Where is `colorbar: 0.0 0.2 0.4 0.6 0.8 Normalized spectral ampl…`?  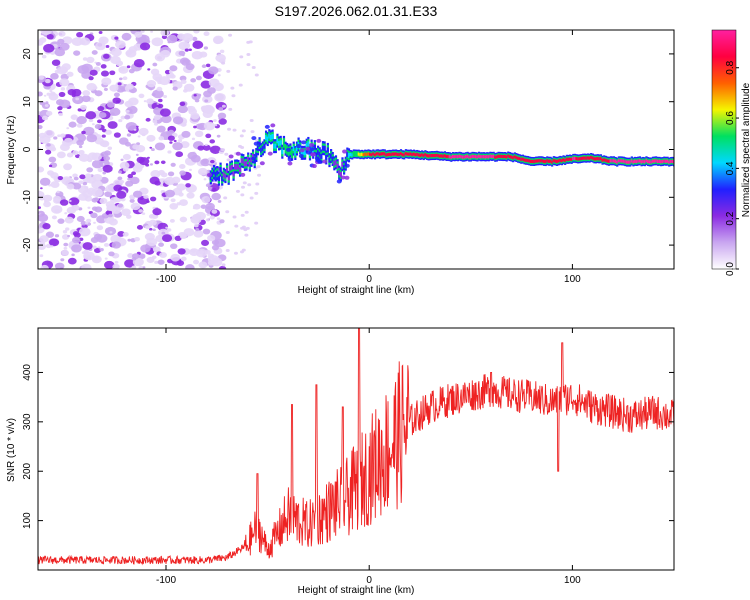
colorbar: 0.0 0.2 0.4 0.6 0.8 Normalized spectral ampl… is located at coordinates (730, 152).